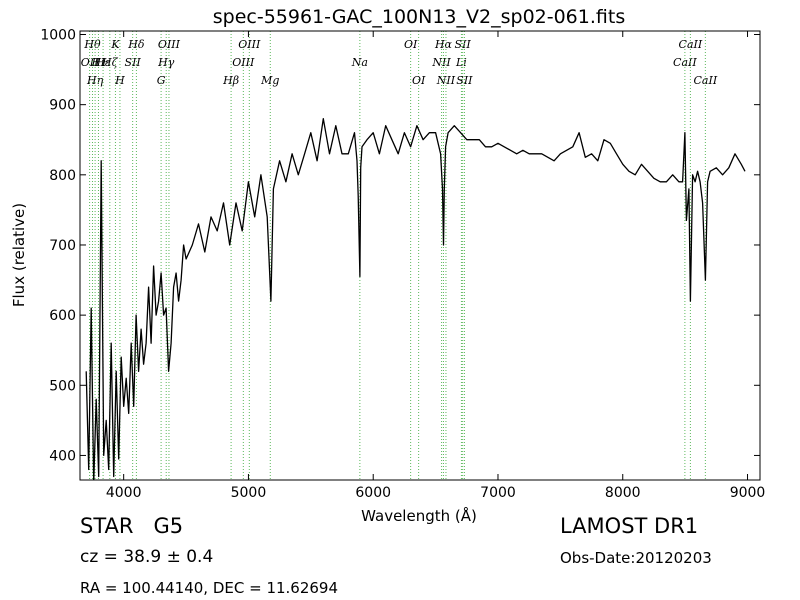 This screenshot has width=800, height=600. I want to click on line-label: H, so click(119, 80).